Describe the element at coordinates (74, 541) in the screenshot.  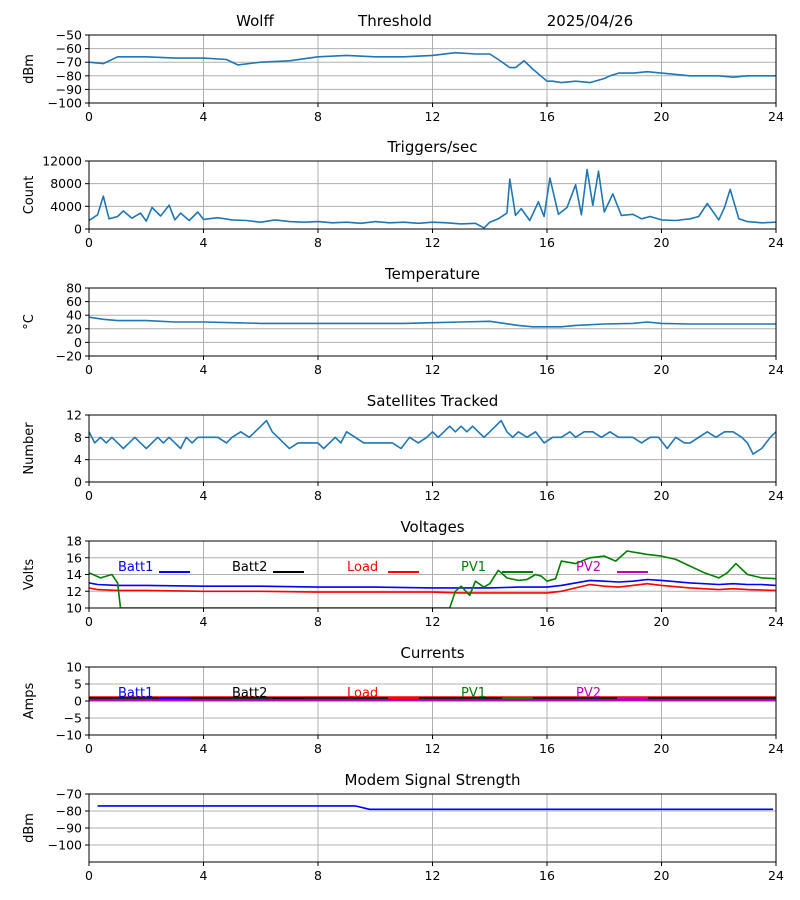
I see `y-tick-label: 18` at that location.